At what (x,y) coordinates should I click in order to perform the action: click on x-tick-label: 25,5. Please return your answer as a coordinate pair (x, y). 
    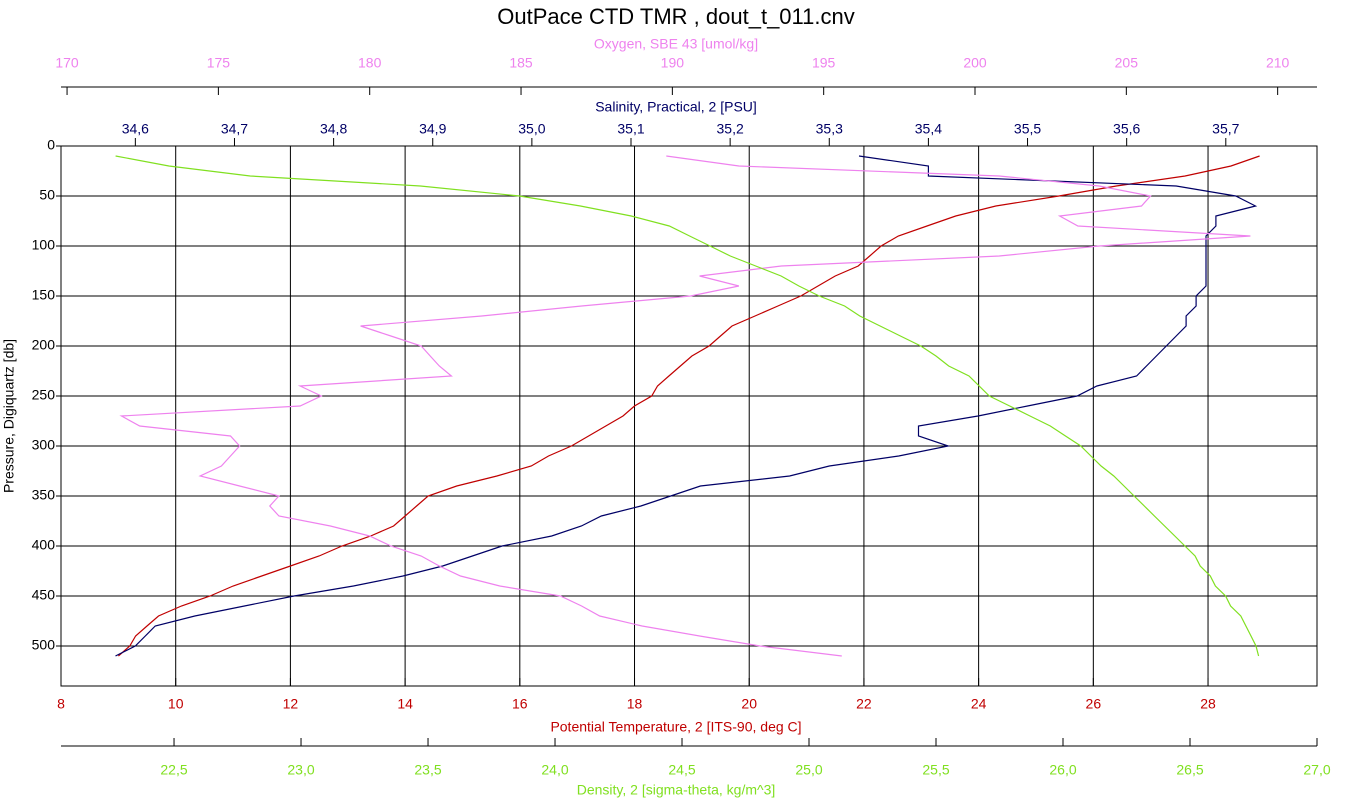
    Looking at the image, I should click on (935, 770).